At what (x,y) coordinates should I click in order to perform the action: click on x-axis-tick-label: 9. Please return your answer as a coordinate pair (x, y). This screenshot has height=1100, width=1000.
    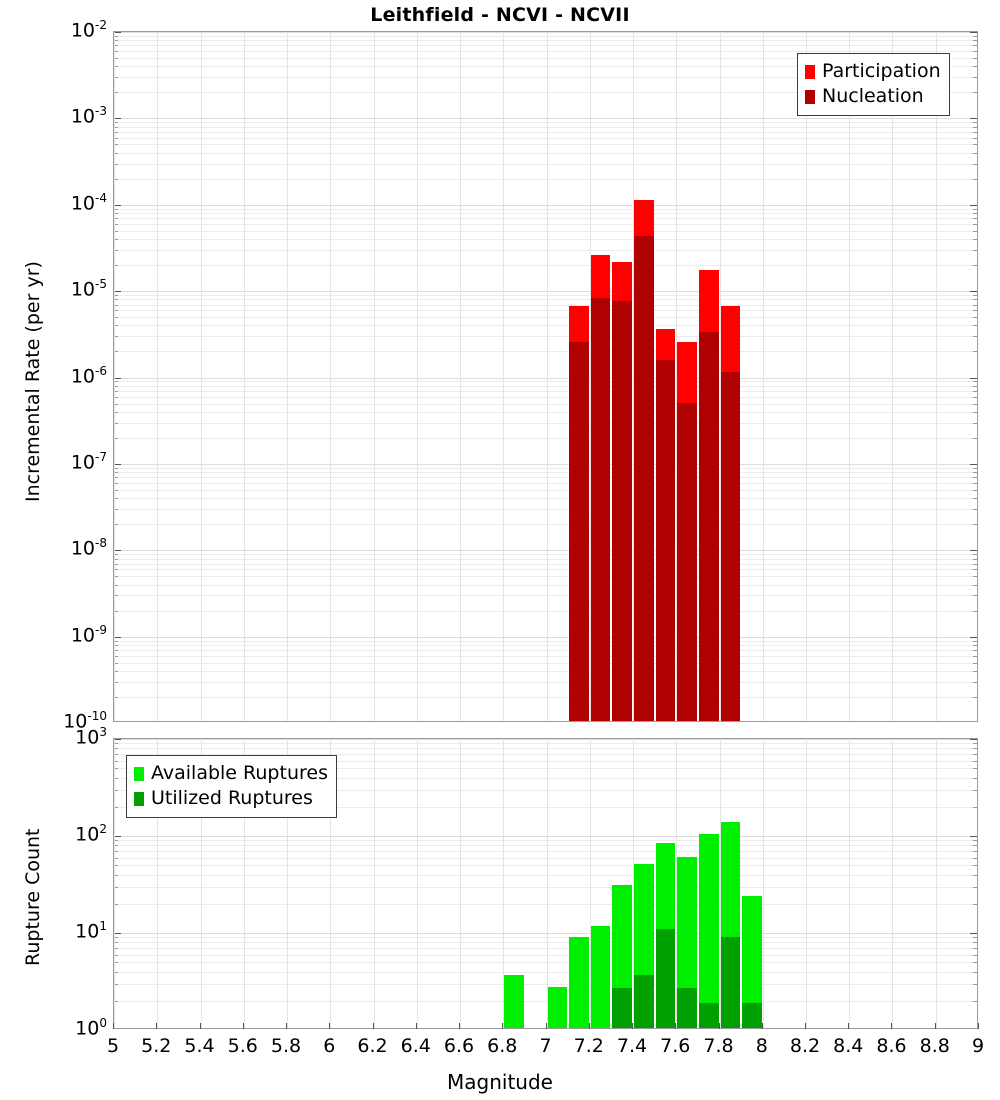
    Looking at the image, I should click on (978, 1046).